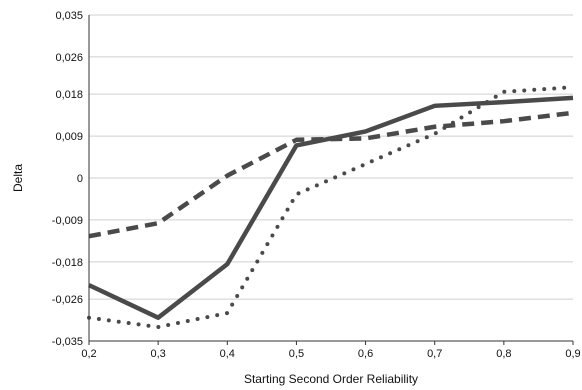 This screenshot has height=390, width=582. Describe the element at coordinates (434, 354) in the screenshot. I see `x-tick-label: 0,7` at that location.